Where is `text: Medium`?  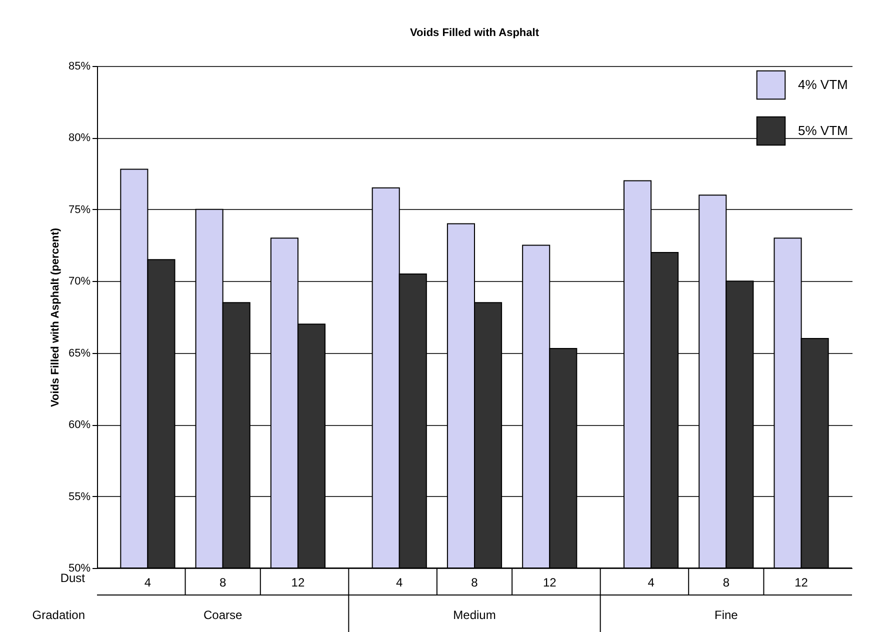
text: Medium is located at coordinates (474, 615).